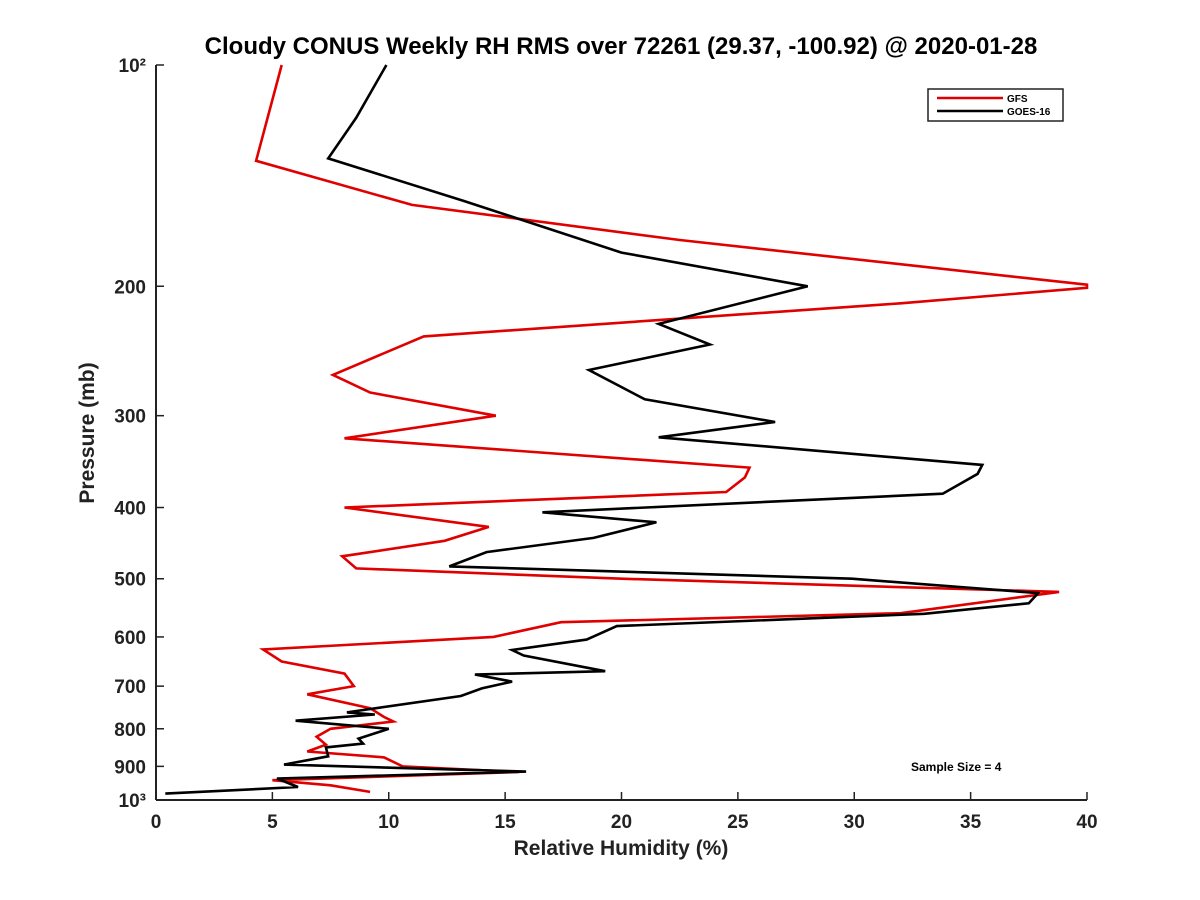 The width and height of the screenshot is (1200, 900). I want to click on y-tick-label: 200, so click(130, 287).